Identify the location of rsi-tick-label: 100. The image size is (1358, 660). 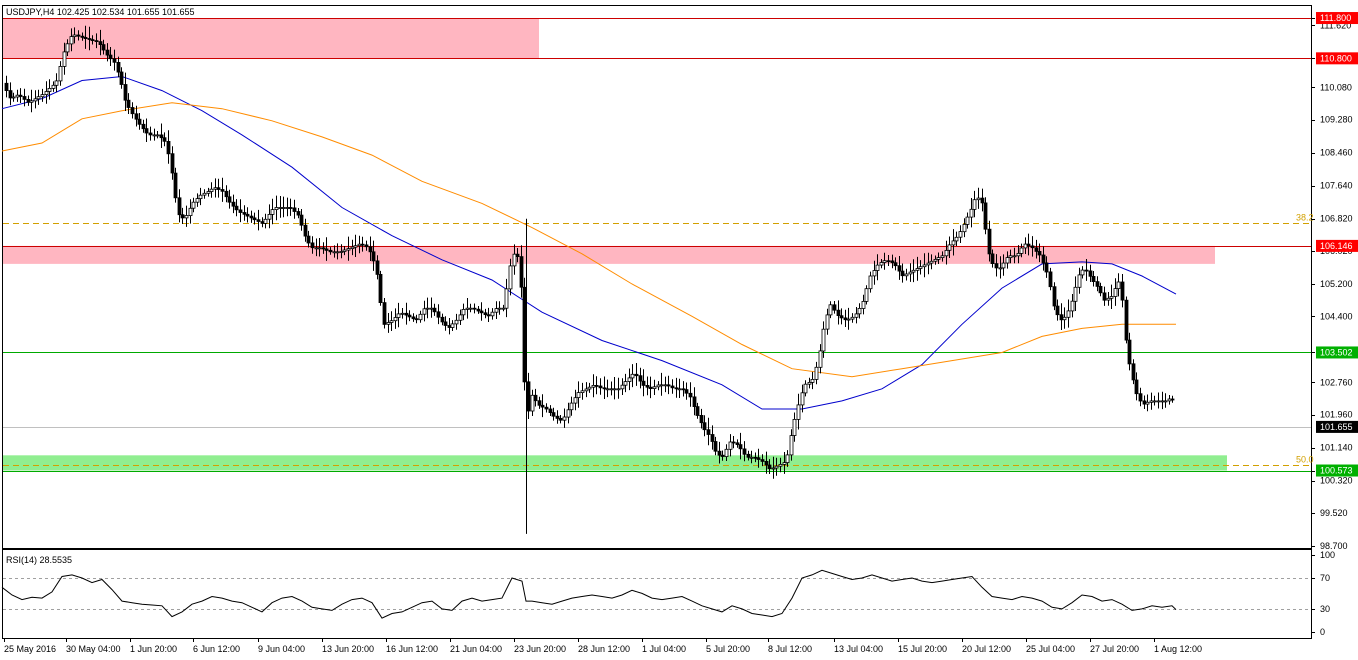
(1327, 555).